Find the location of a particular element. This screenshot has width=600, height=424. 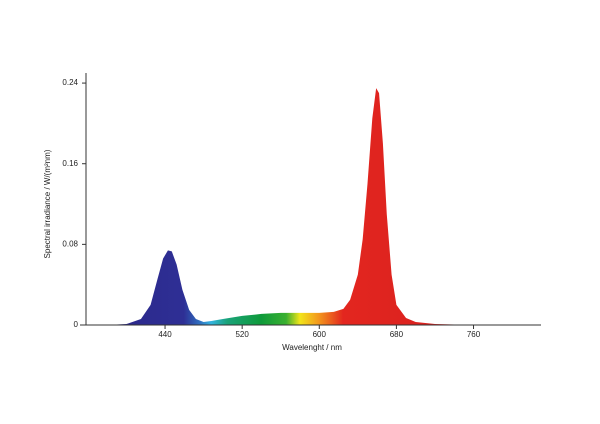

x-tick-label: 520 is located at coordinates (242, 334).